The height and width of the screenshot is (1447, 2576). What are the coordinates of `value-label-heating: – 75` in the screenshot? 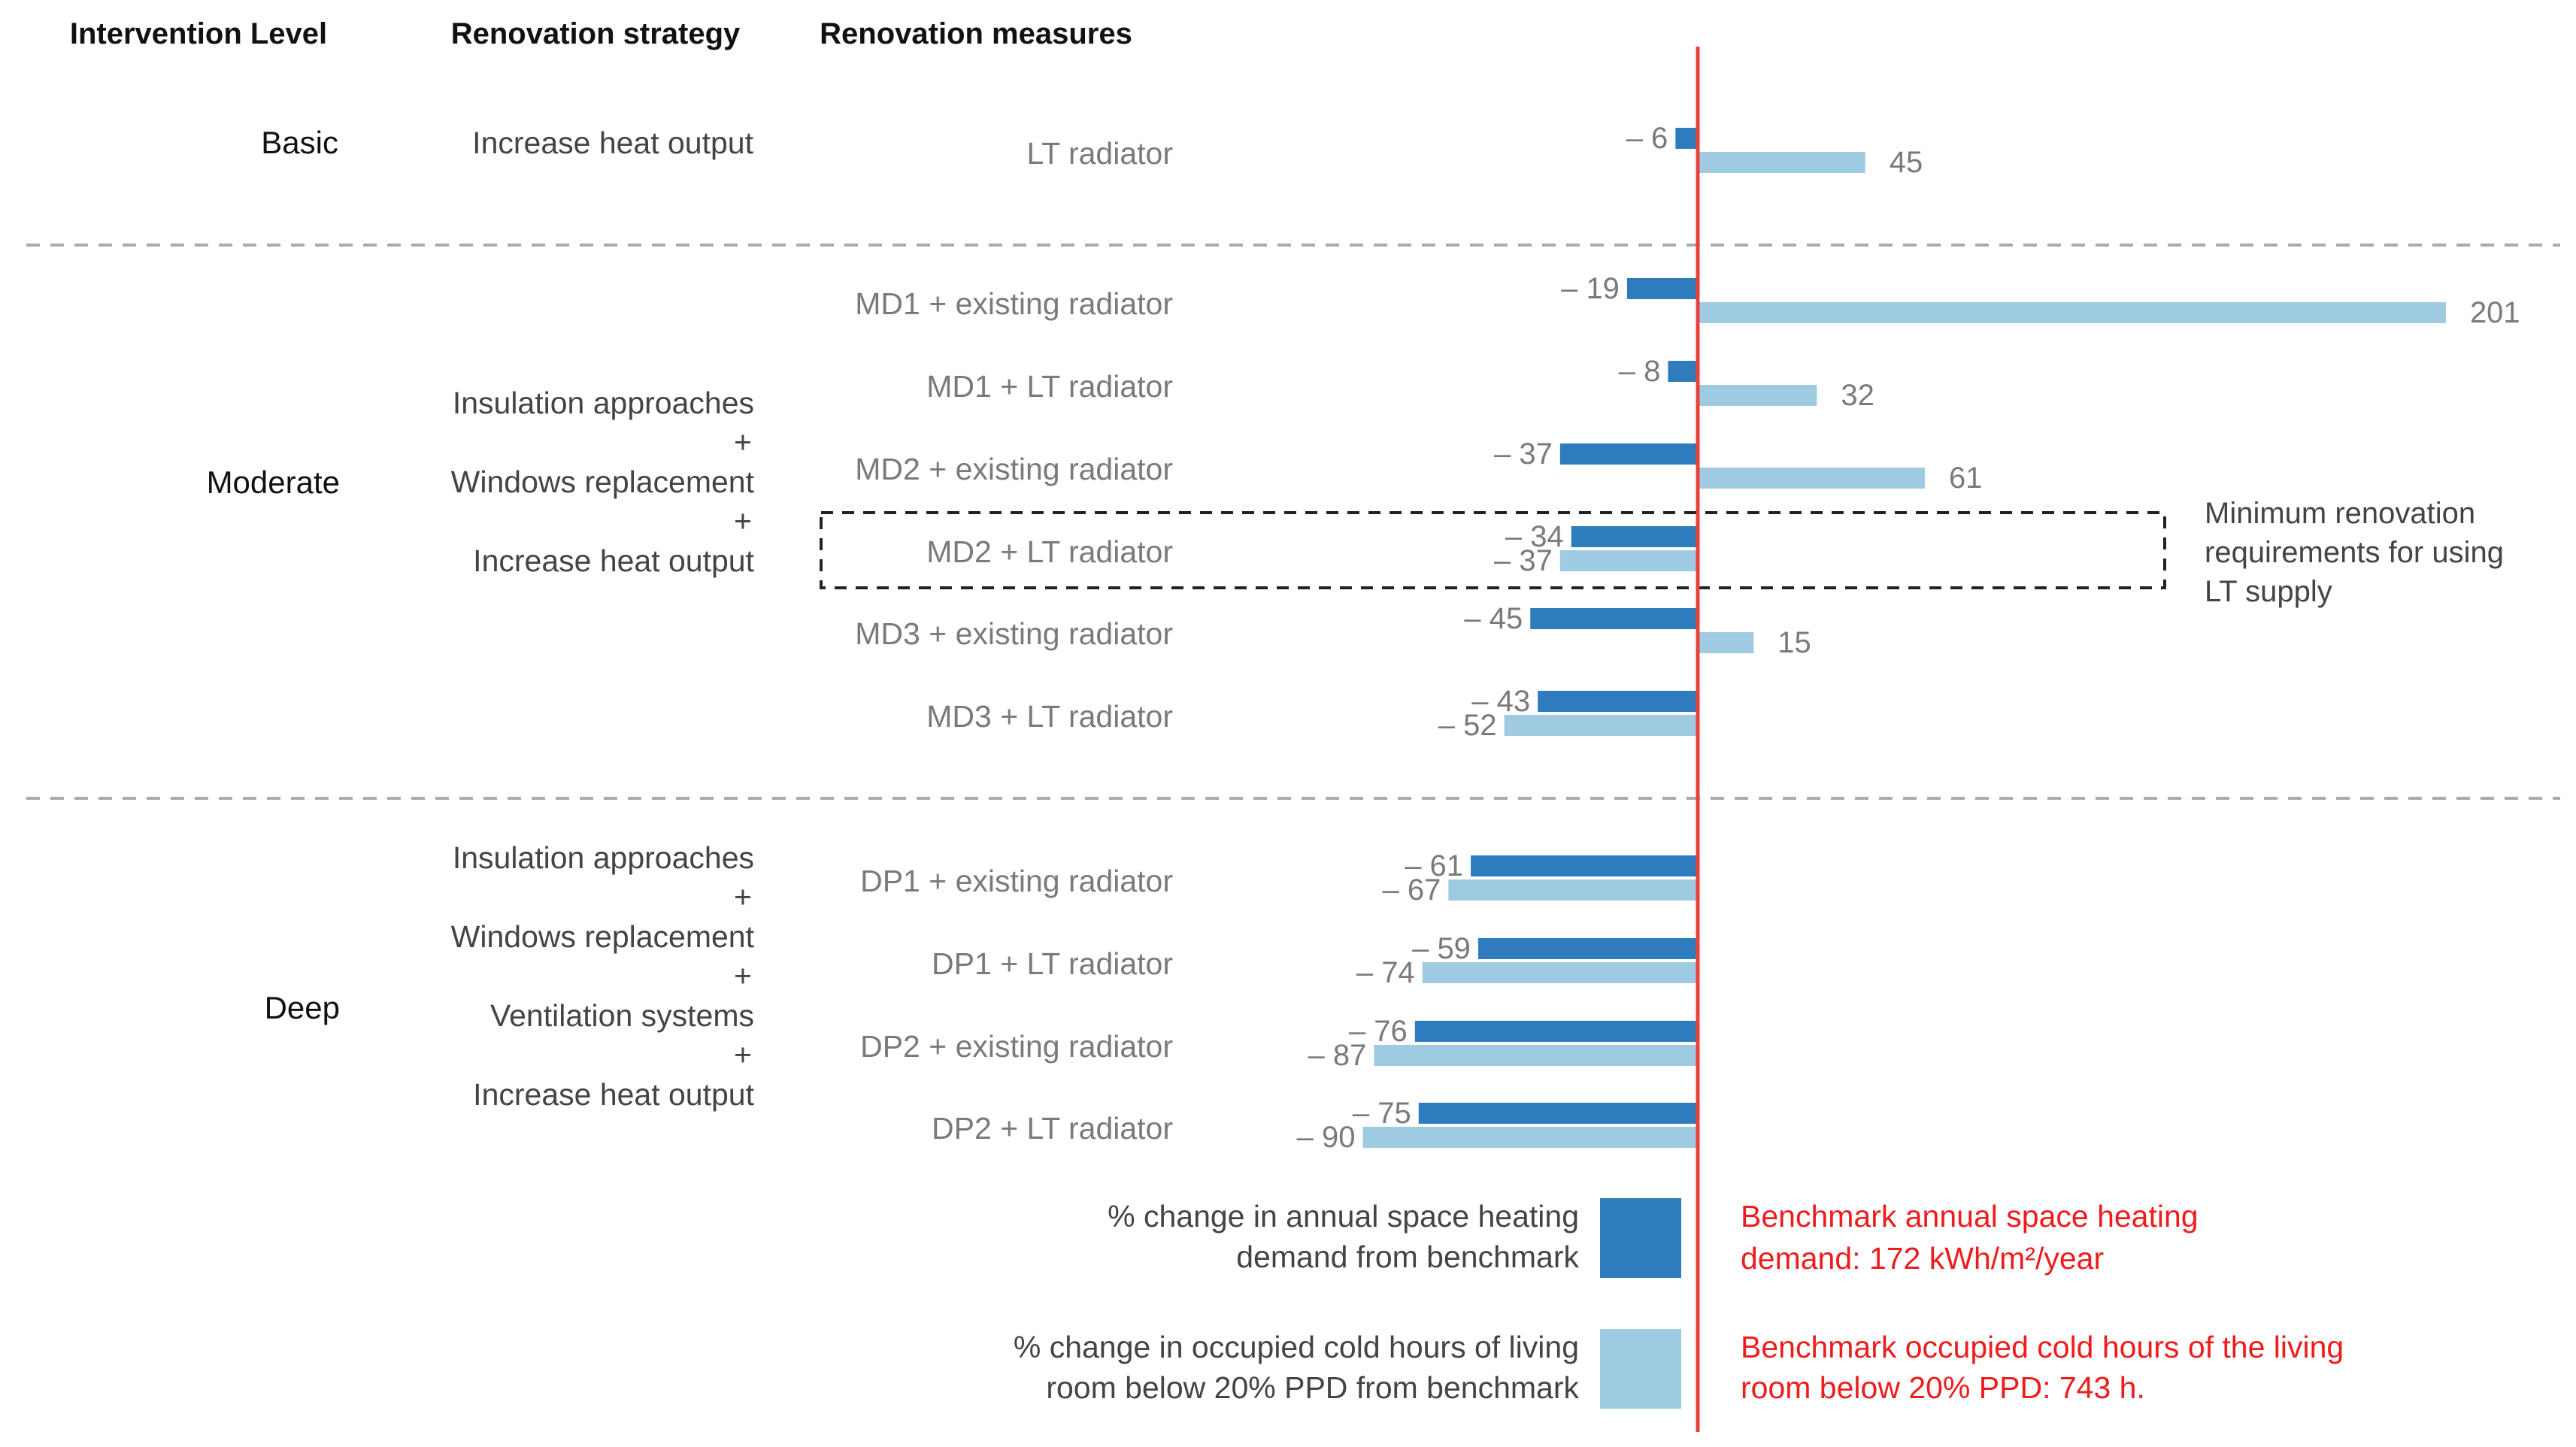 It's located at (1382, 1114).